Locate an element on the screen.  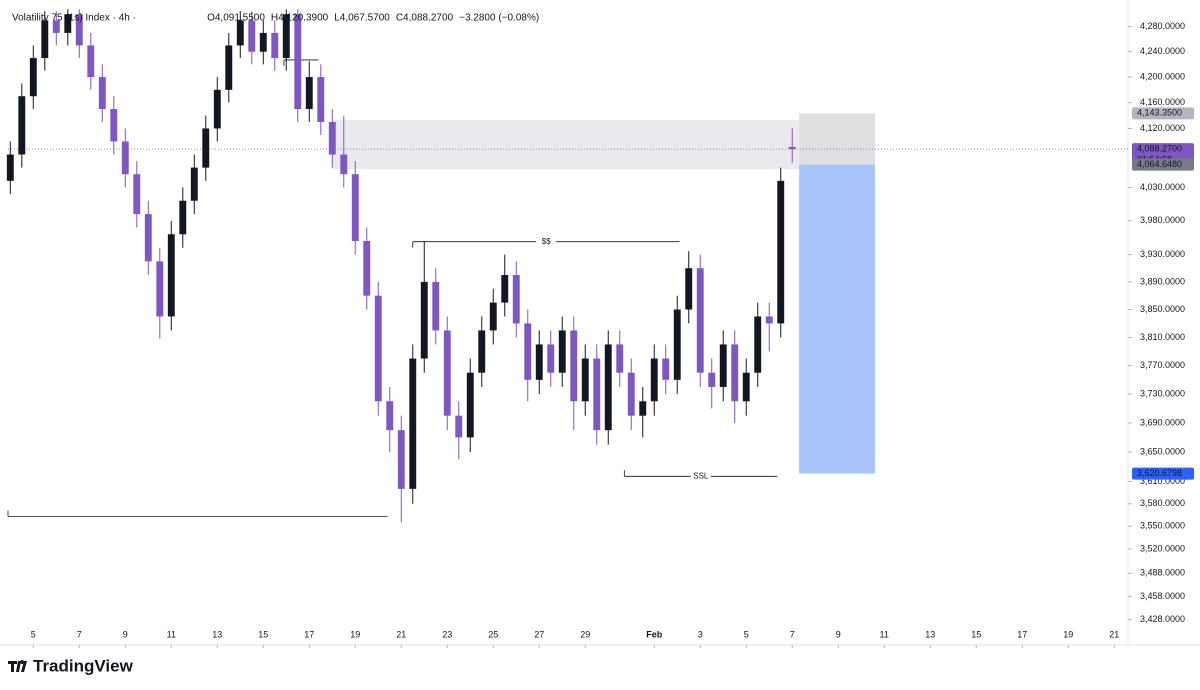
y-tick-label: 3,650.0000 is located at coordinates (1162, 451).